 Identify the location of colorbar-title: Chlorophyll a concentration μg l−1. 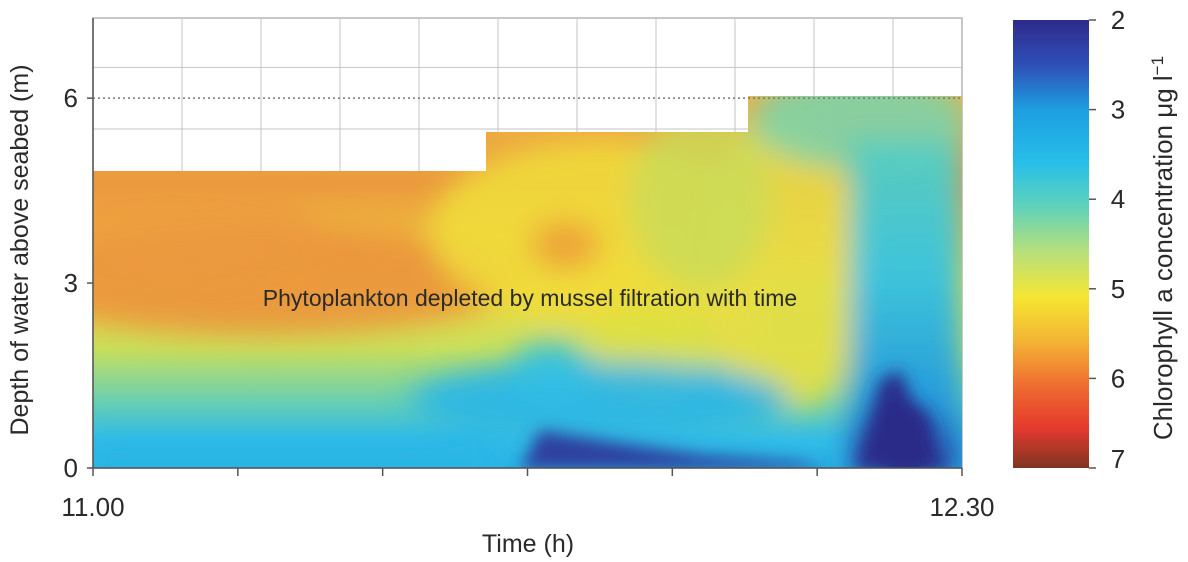
(1163, 248).